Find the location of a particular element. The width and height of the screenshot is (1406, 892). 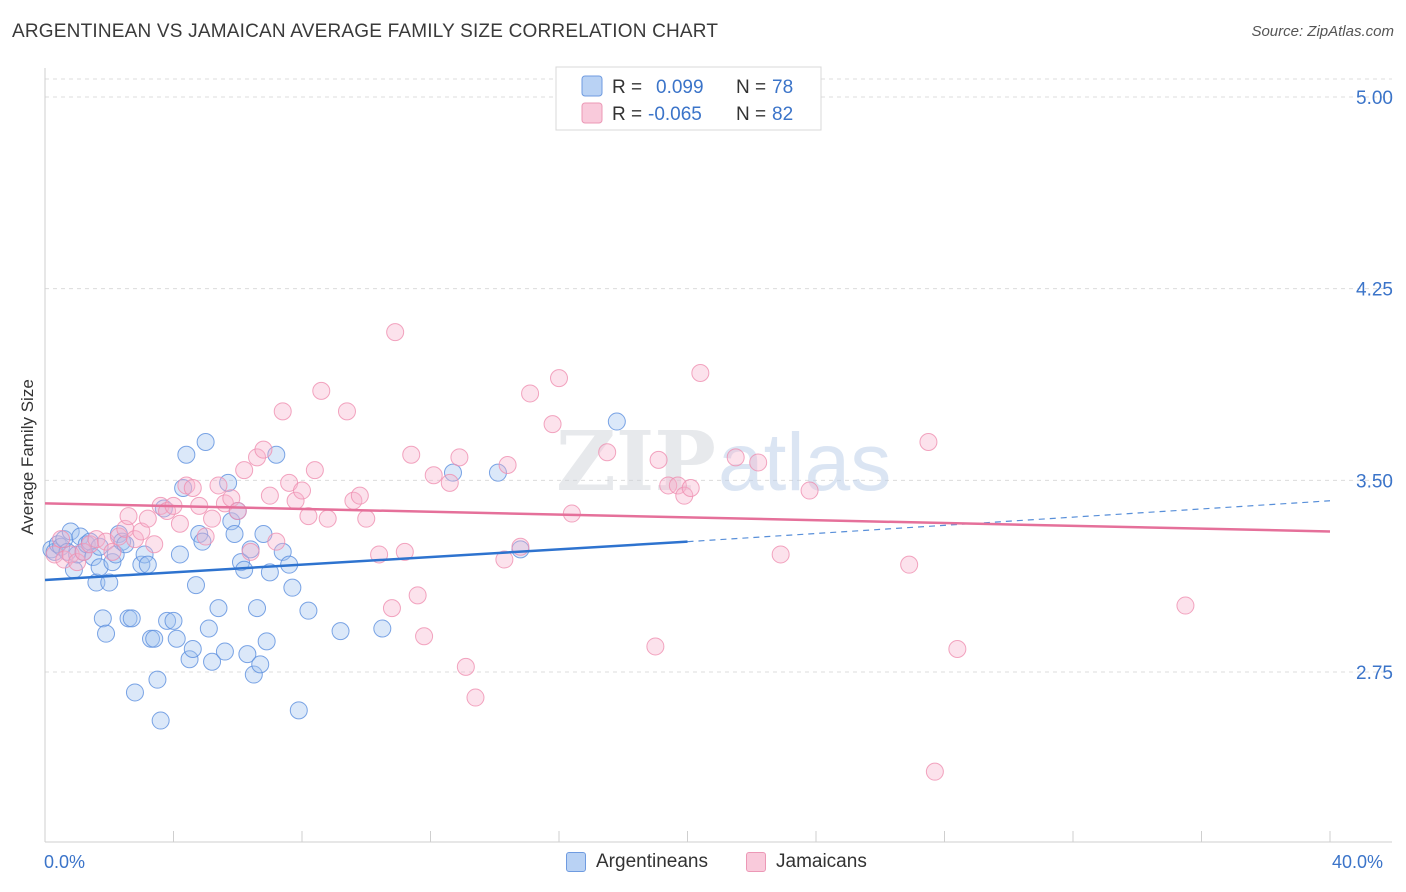

legend-swatch-pink is located at coordinates (756, 862).